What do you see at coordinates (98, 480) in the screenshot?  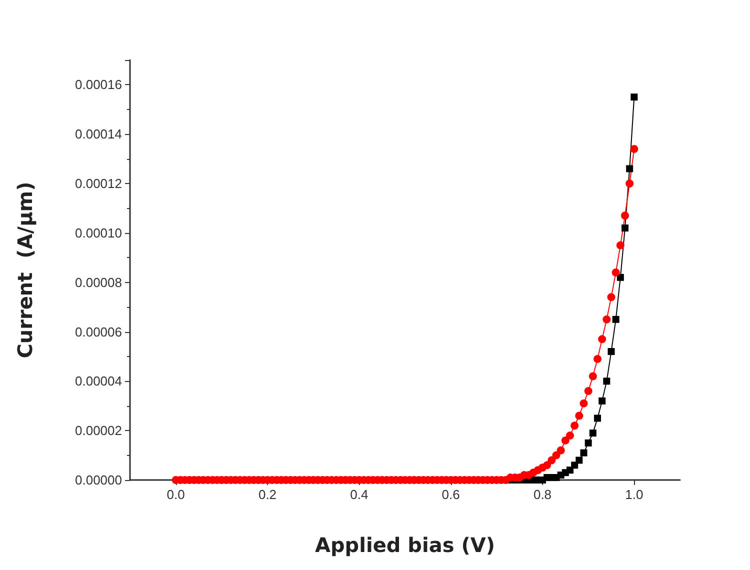 I see `y-tick-label: 0.00000` at bounding box center [98, 480].